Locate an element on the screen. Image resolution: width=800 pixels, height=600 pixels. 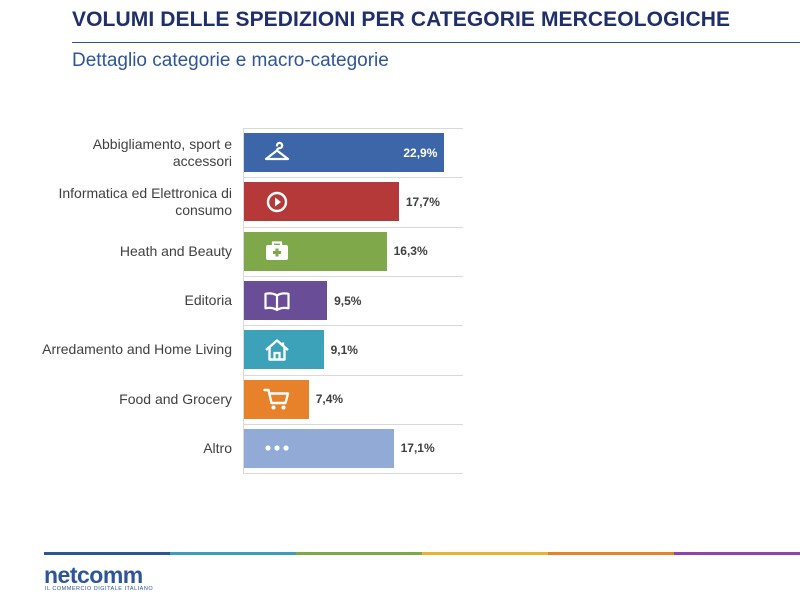
hanger-icon is located at coordinates (277, 153).